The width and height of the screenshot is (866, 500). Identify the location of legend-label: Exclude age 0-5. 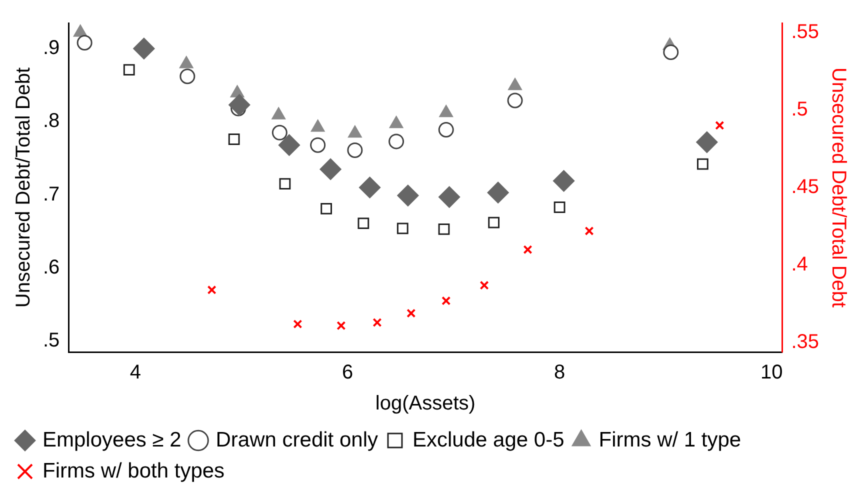
(488, 440).